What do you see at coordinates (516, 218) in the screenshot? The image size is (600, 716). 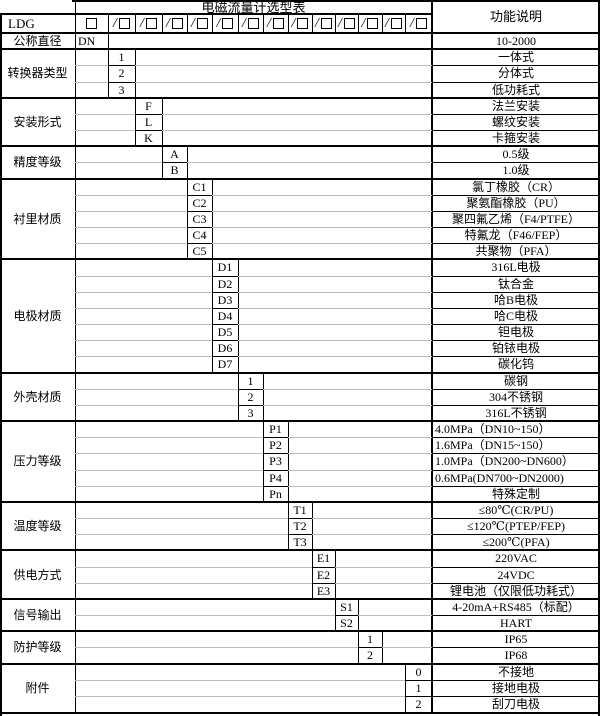 I see `function-cell: 聚四氟乙烯（F4/PTFE）` at bounding box center [516, 218].